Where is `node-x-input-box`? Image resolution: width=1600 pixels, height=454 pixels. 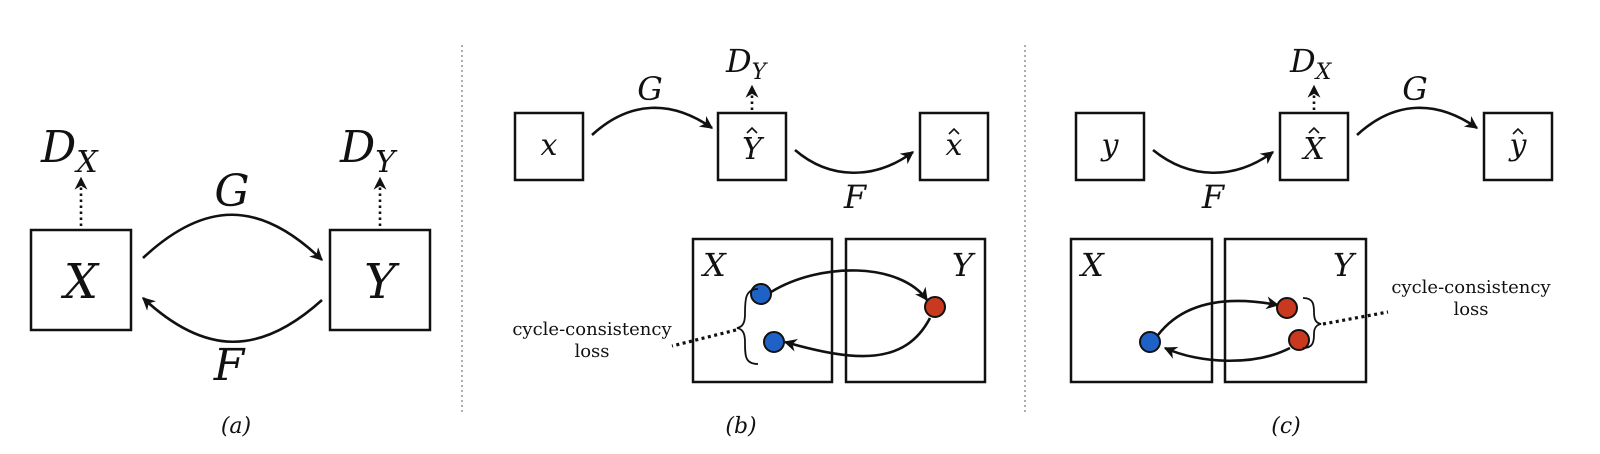 node-x-input-box is located at coordinates (549, 146).